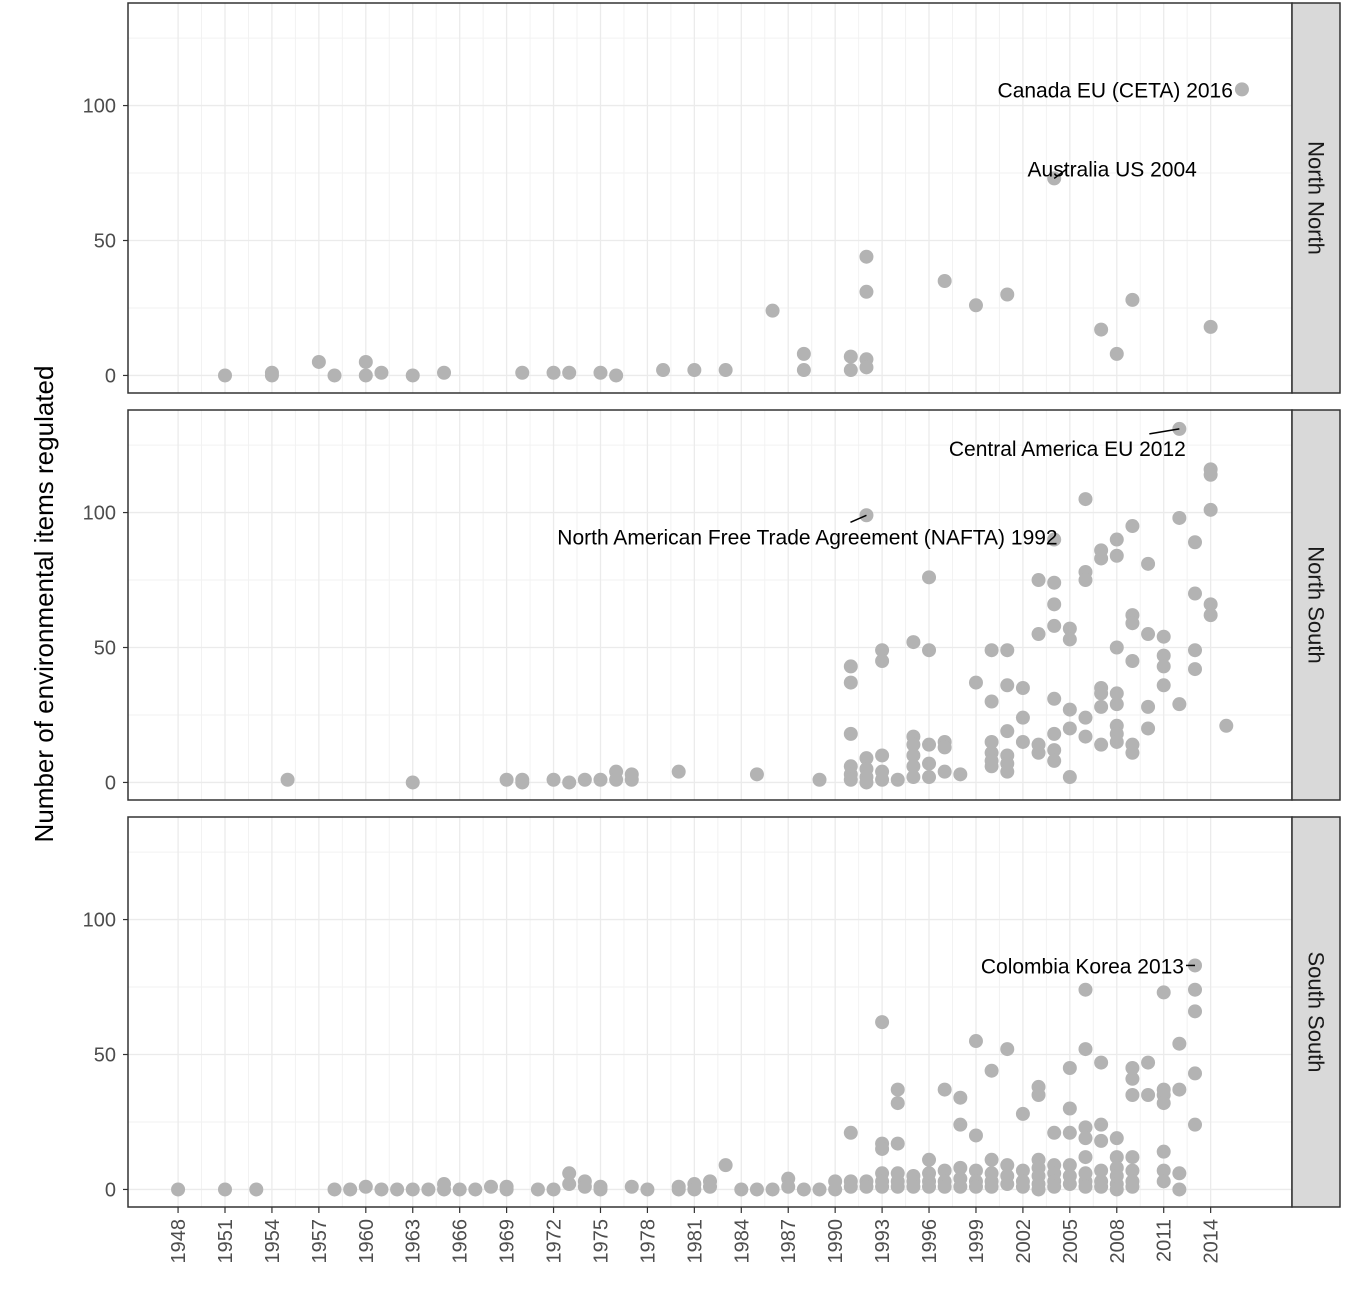 The image size is (1346, 1302). Describe the element at coordinates (1212, 1241) in the screenshot. I see `x-tick-label: 2014` at that location.